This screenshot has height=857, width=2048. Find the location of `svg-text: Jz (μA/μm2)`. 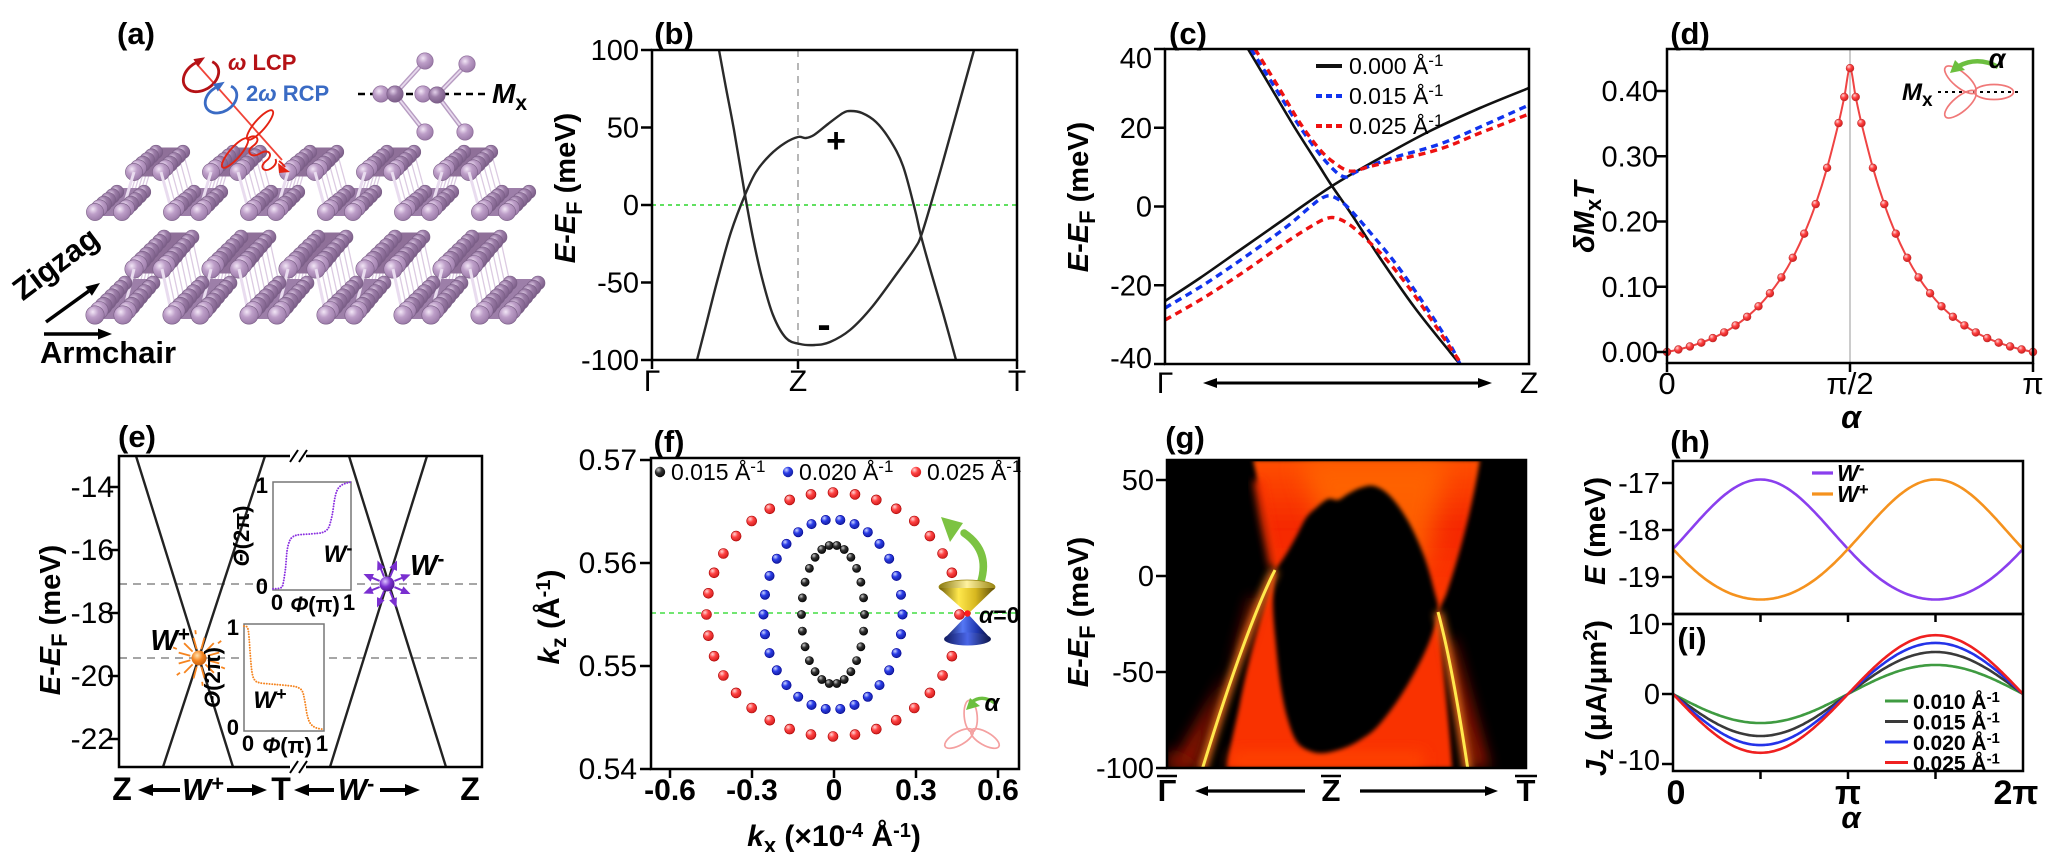

svg-text: Jz (μA/μm2) is located at coordinates (1599, 698).